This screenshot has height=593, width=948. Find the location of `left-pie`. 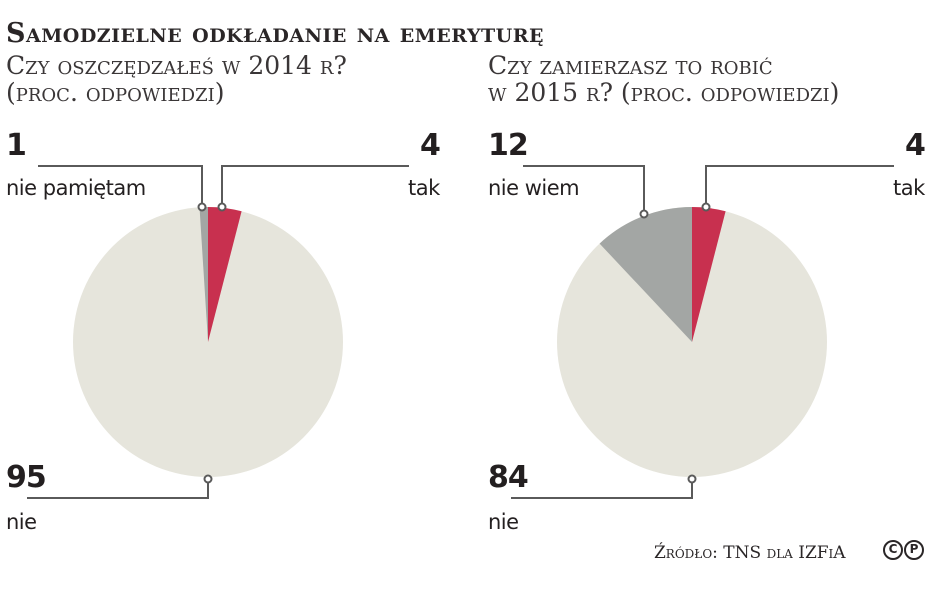

left-pie is located at coordinates (208, 342).